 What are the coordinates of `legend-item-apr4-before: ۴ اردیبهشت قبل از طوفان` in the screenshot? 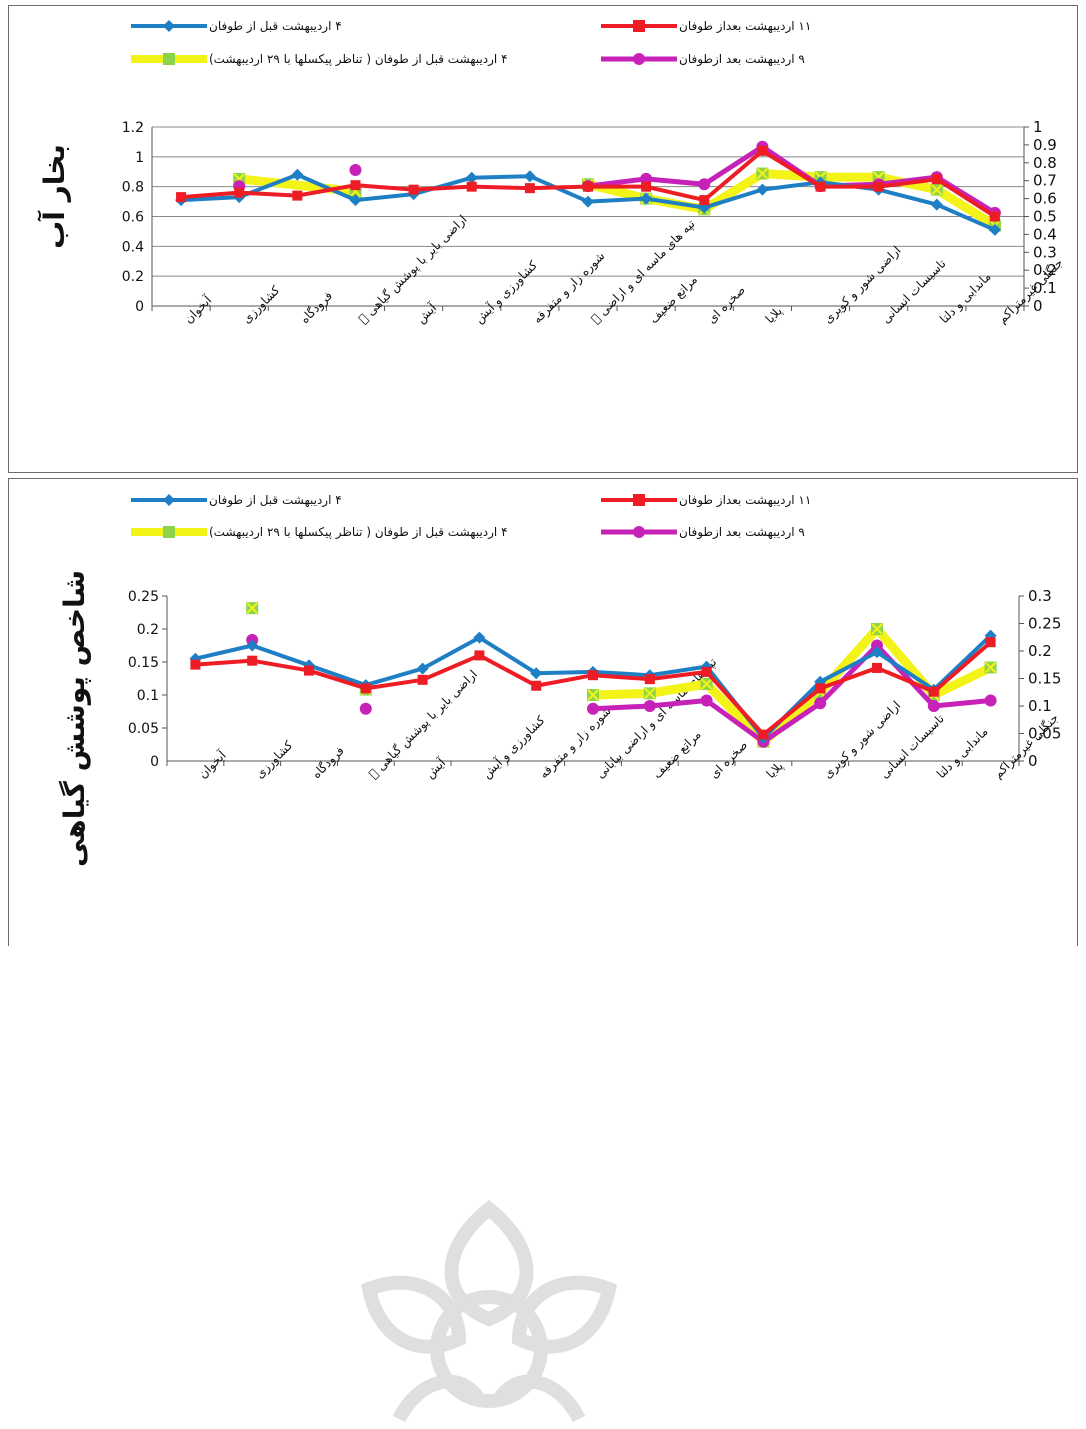 It's located at (235, 500).